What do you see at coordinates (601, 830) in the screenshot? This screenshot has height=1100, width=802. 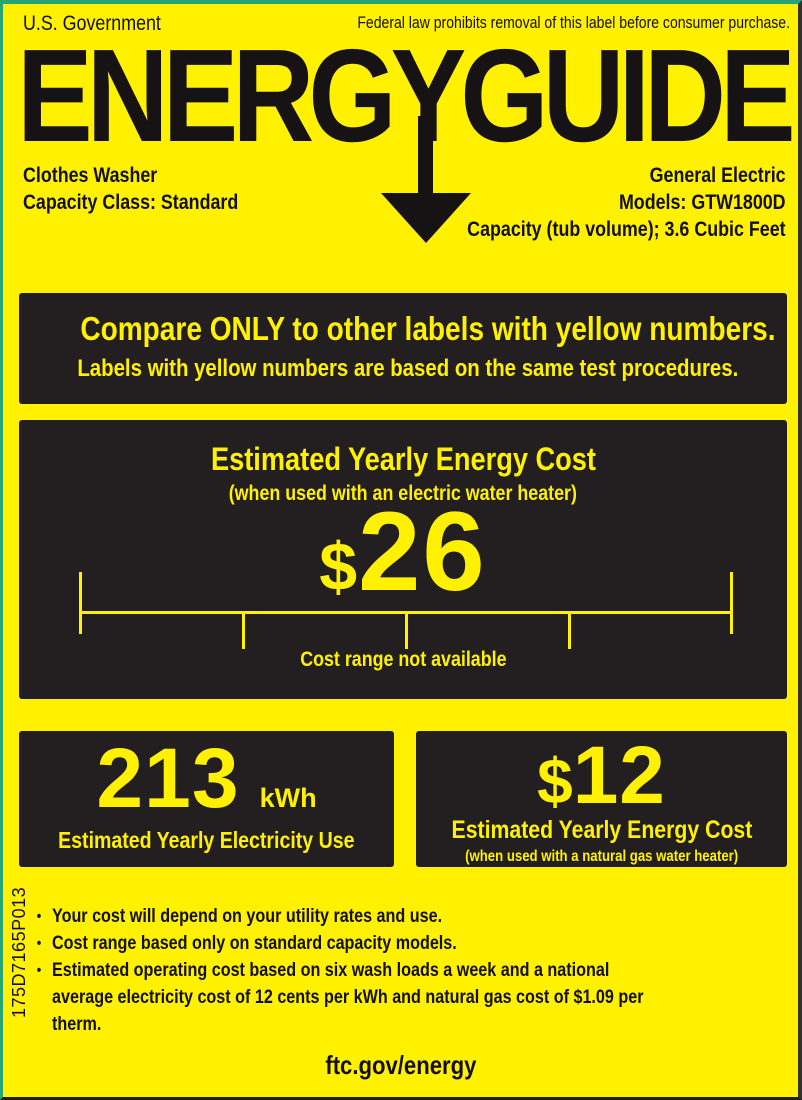 I see `gas-label: Estimated Yearly Energy Cost` at bounding box center [601, 830].